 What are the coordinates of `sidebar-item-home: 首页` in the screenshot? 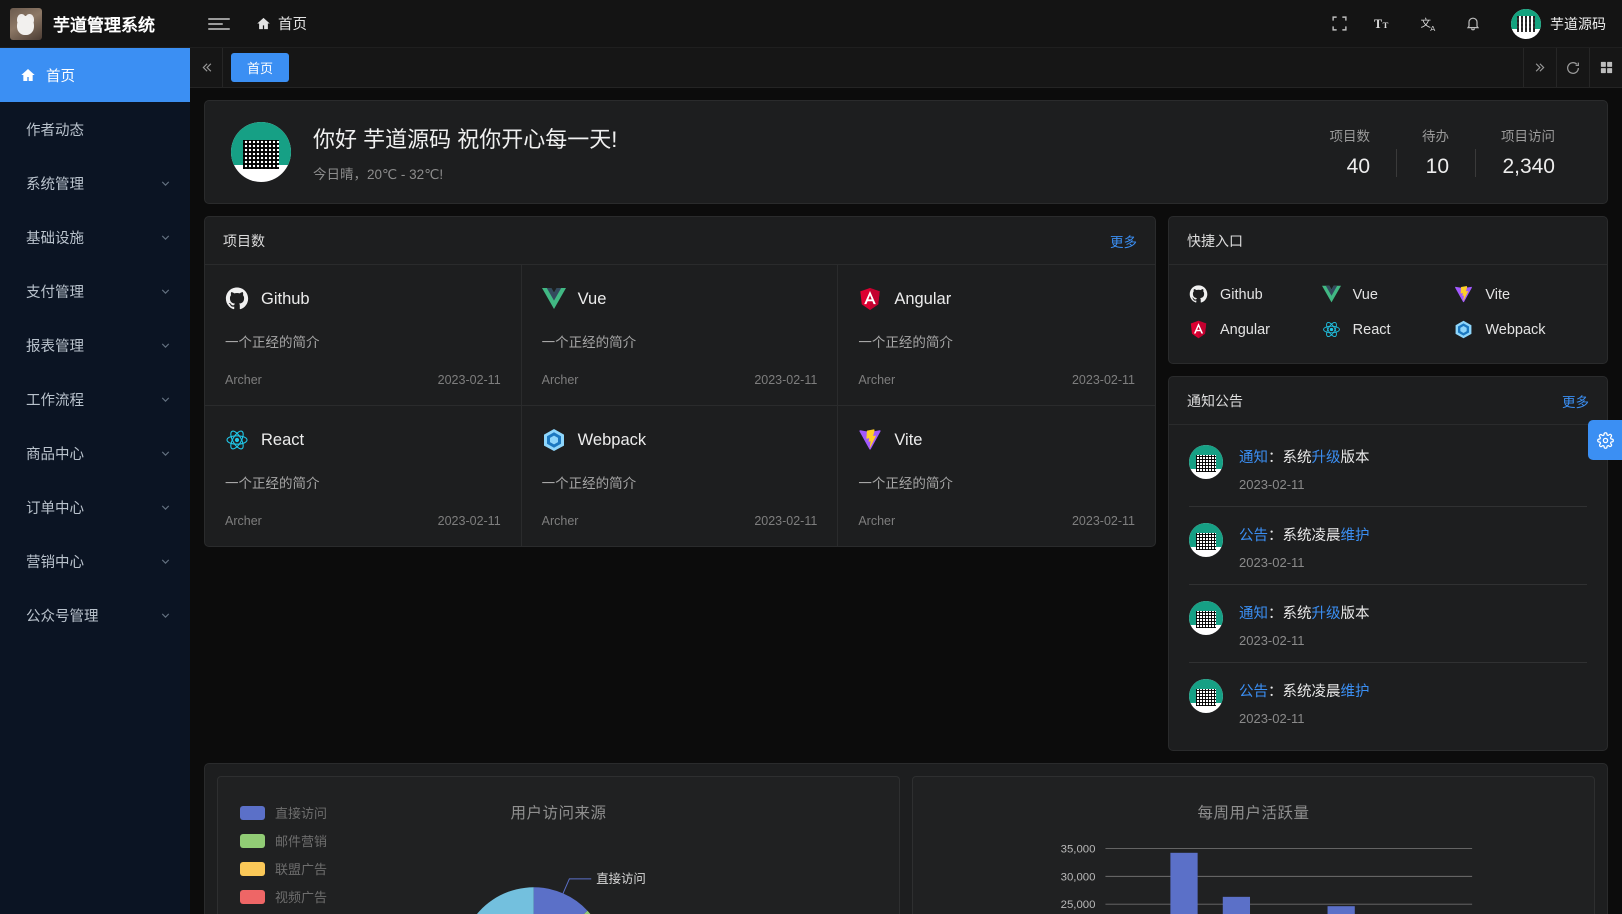 It's located at (95, 75).